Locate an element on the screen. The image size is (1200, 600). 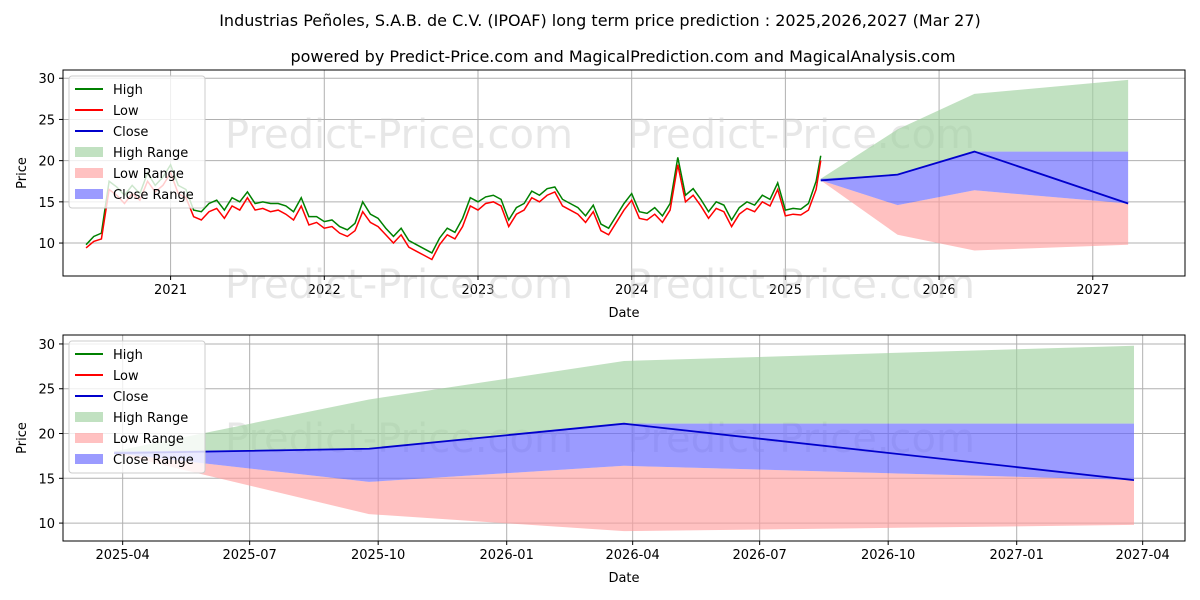
x-tick-label: 2025-07 is located at coordinates (249, 555).